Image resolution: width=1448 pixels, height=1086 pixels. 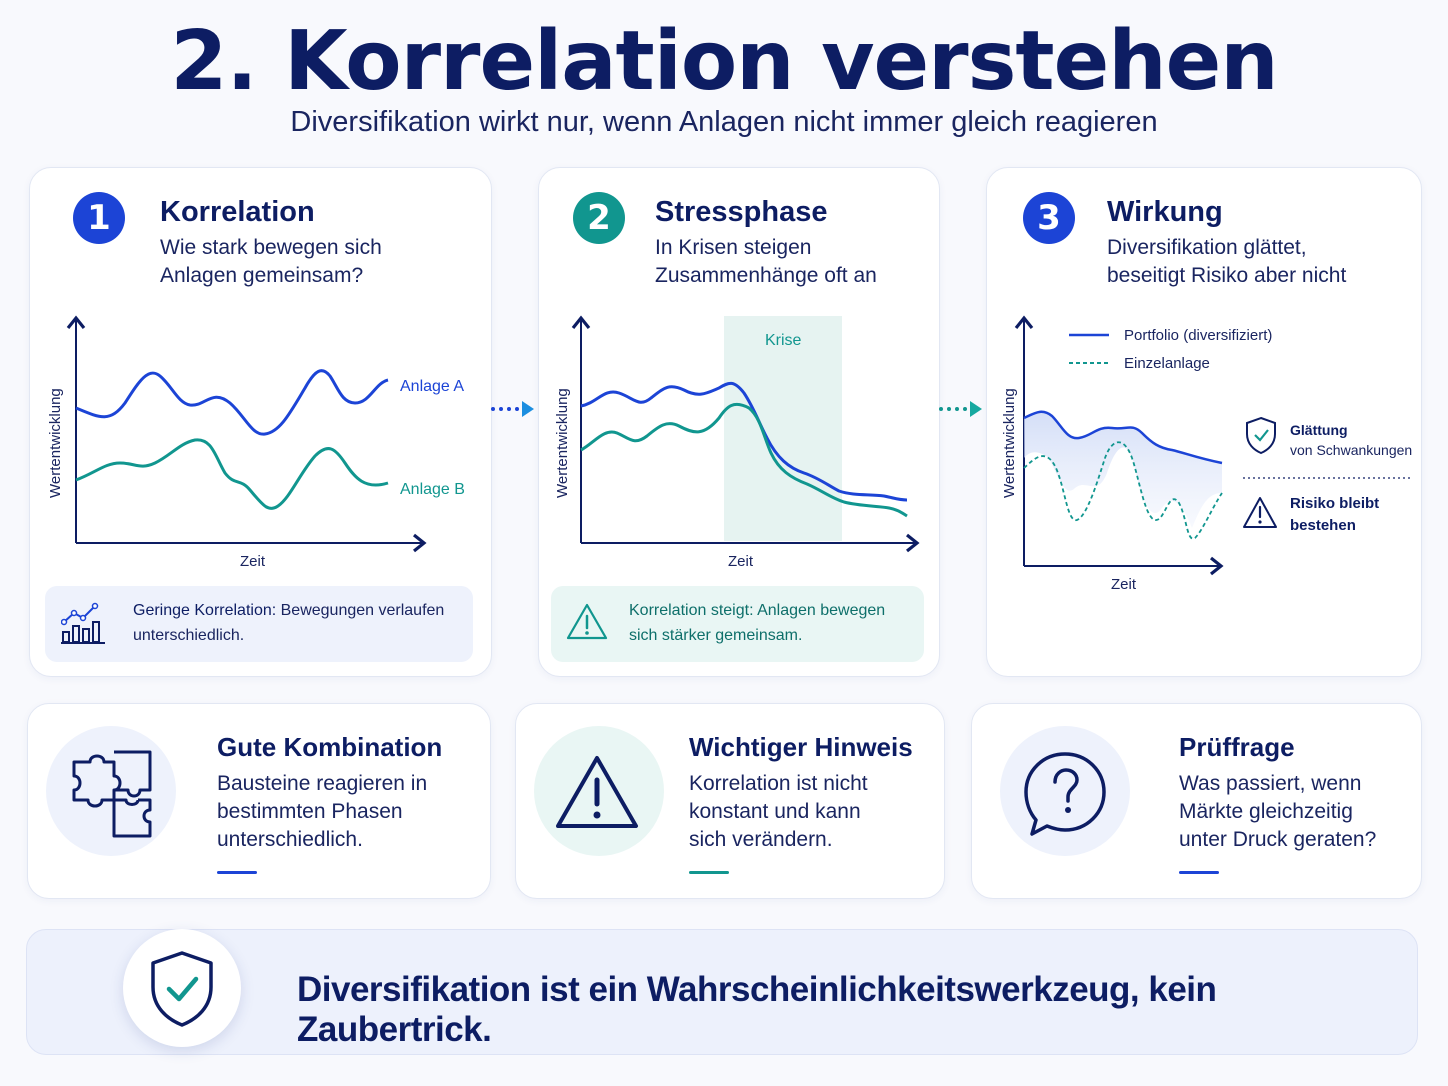 What do you see at coordinates (1266, 811) in the screenshot?
I see `desc-line: Märkte gleichzeitig` at bounding box center [1266, 811].